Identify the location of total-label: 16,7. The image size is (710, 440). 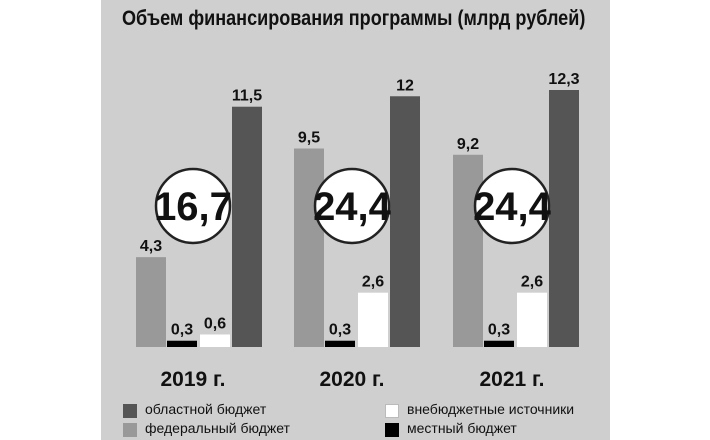
(193, 207).